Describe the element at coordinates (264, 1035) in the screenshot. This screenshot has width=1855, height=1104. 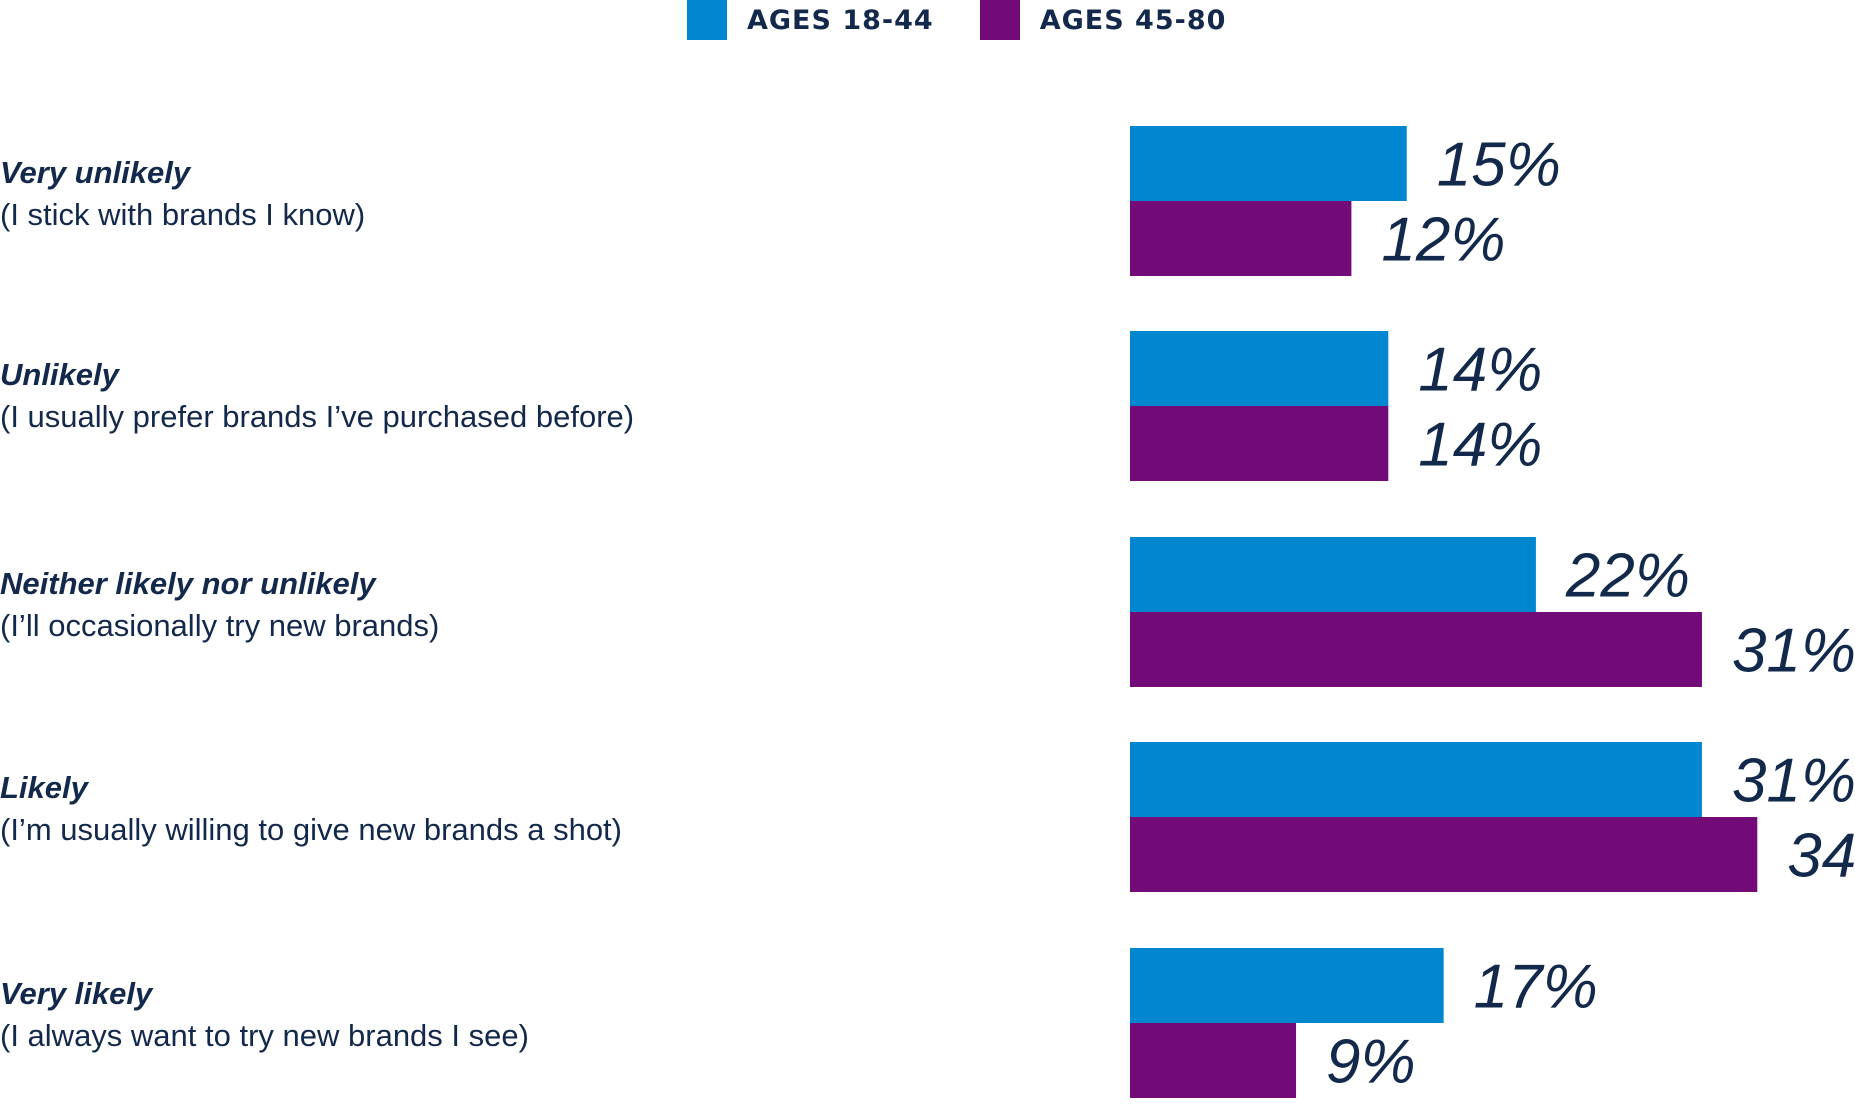
I see `category-subtitle: (I always want to try new brands I see)` at that location.